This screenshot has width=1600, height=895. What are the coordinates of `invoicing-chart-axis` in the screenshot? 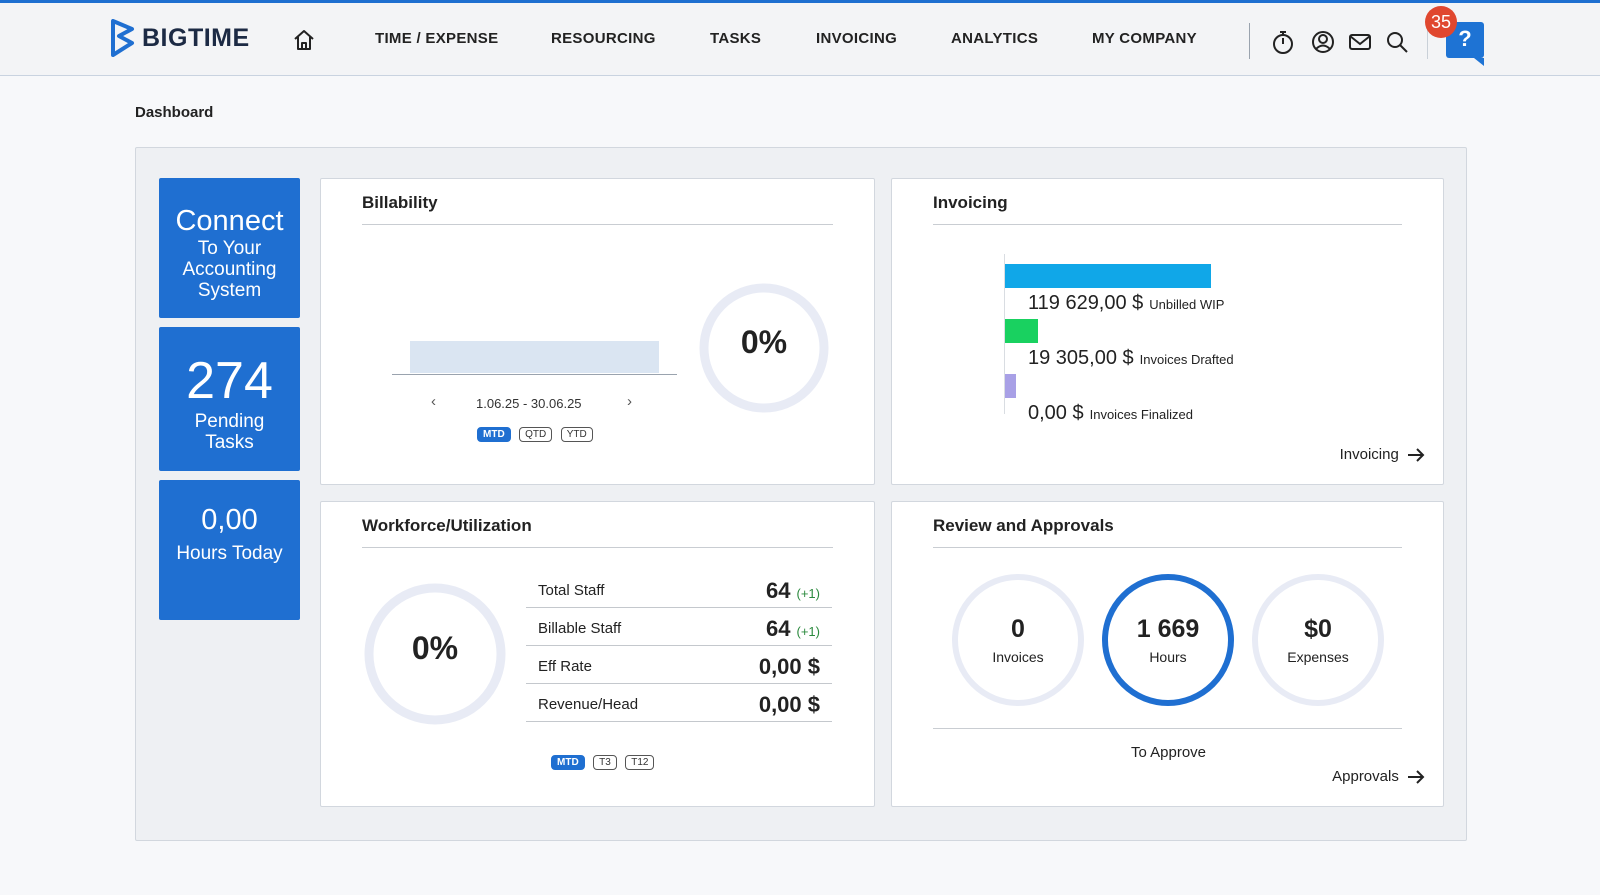 It's located at (1004, 334).